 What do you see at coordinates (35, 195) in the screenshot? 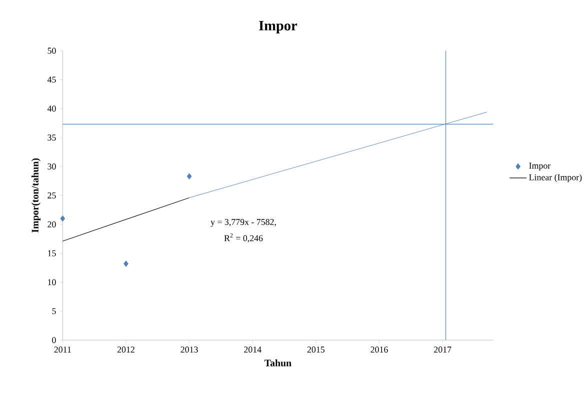
I see `y-axis-title: Impor(ton/tahun)` at bounding box center [35, 195].